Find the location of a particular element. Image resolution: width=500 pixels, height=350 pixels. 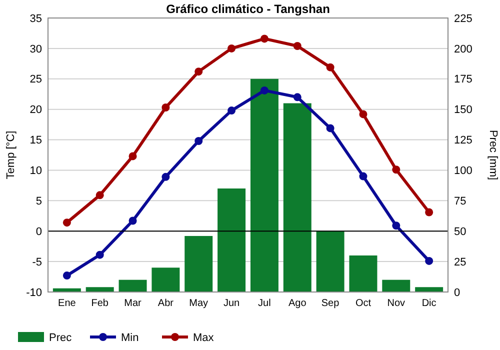

x-tick-label: Abr is located at coordinates (166, 303).